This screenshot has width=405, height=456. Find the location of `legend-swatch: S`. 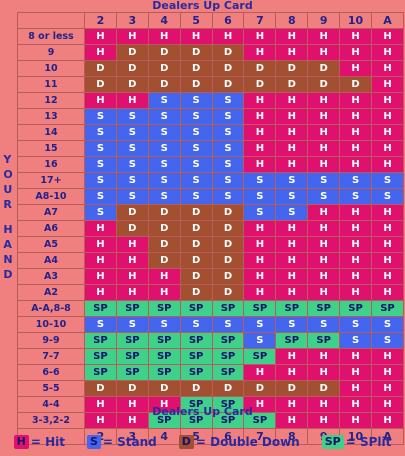

legend-swatch: S is located at coordinates (93, 441).